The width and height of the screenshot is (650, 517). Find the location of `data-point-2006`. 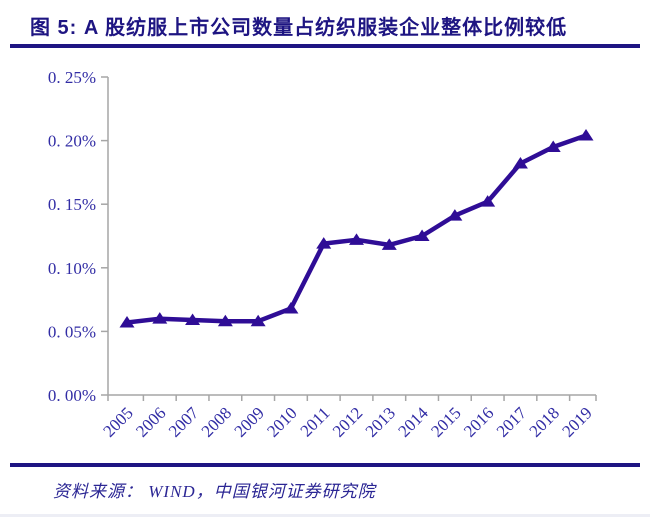

data-point-2006 is located at coordinates (160, 318).